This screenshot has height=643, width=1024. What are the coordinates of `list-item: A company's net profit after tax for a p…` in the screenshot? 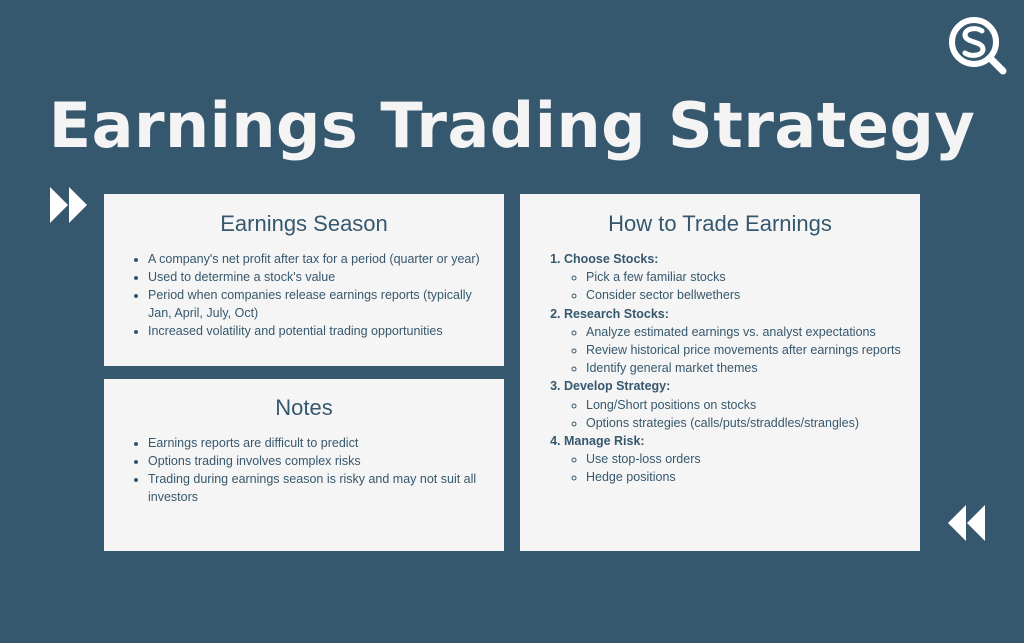 It's located at (316, 259).